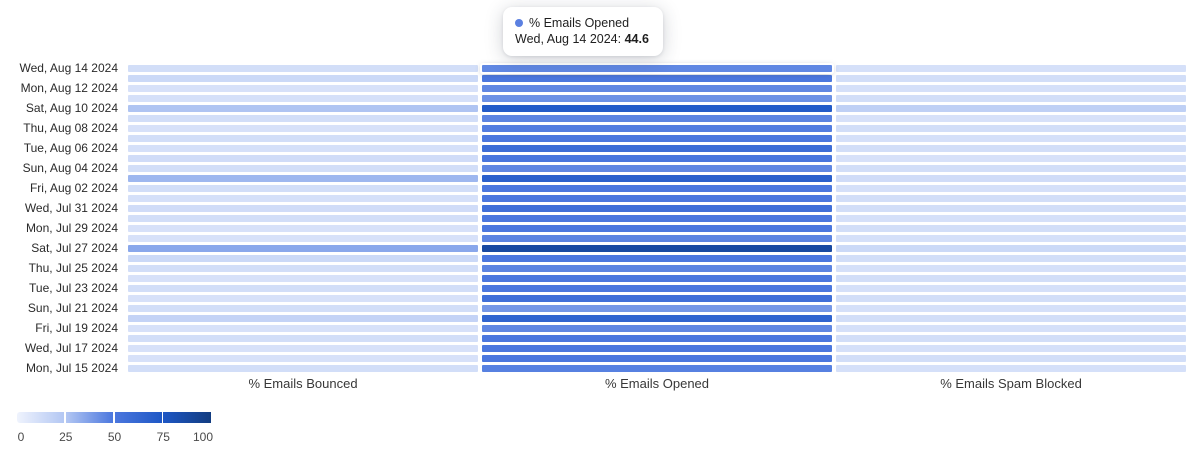  I want to click on row-label: Tue, Jul 23 2024, so click(73, 288).